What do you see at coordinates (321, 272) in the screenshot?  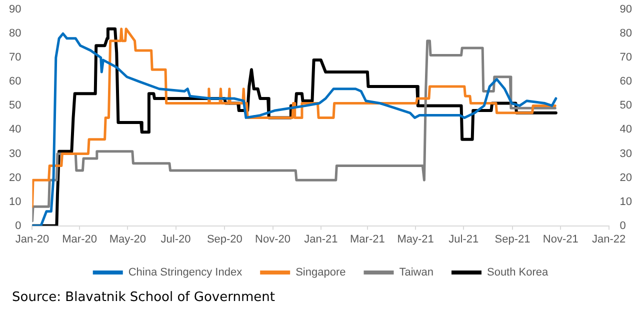 I see `legend-label: Singapore` at bounding box center [321, 272].